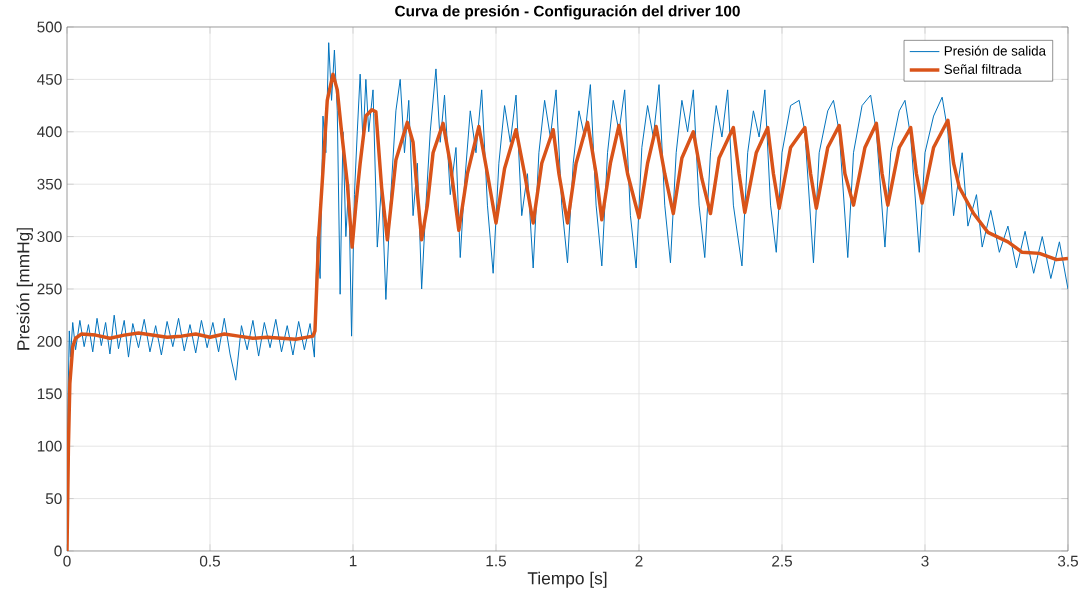 This screenshot has height=606, width=1090. What do you see at coordinates (58, 551) in the screenshot?
I see `y-tick-label: 0` at bounding box center [58, 551].